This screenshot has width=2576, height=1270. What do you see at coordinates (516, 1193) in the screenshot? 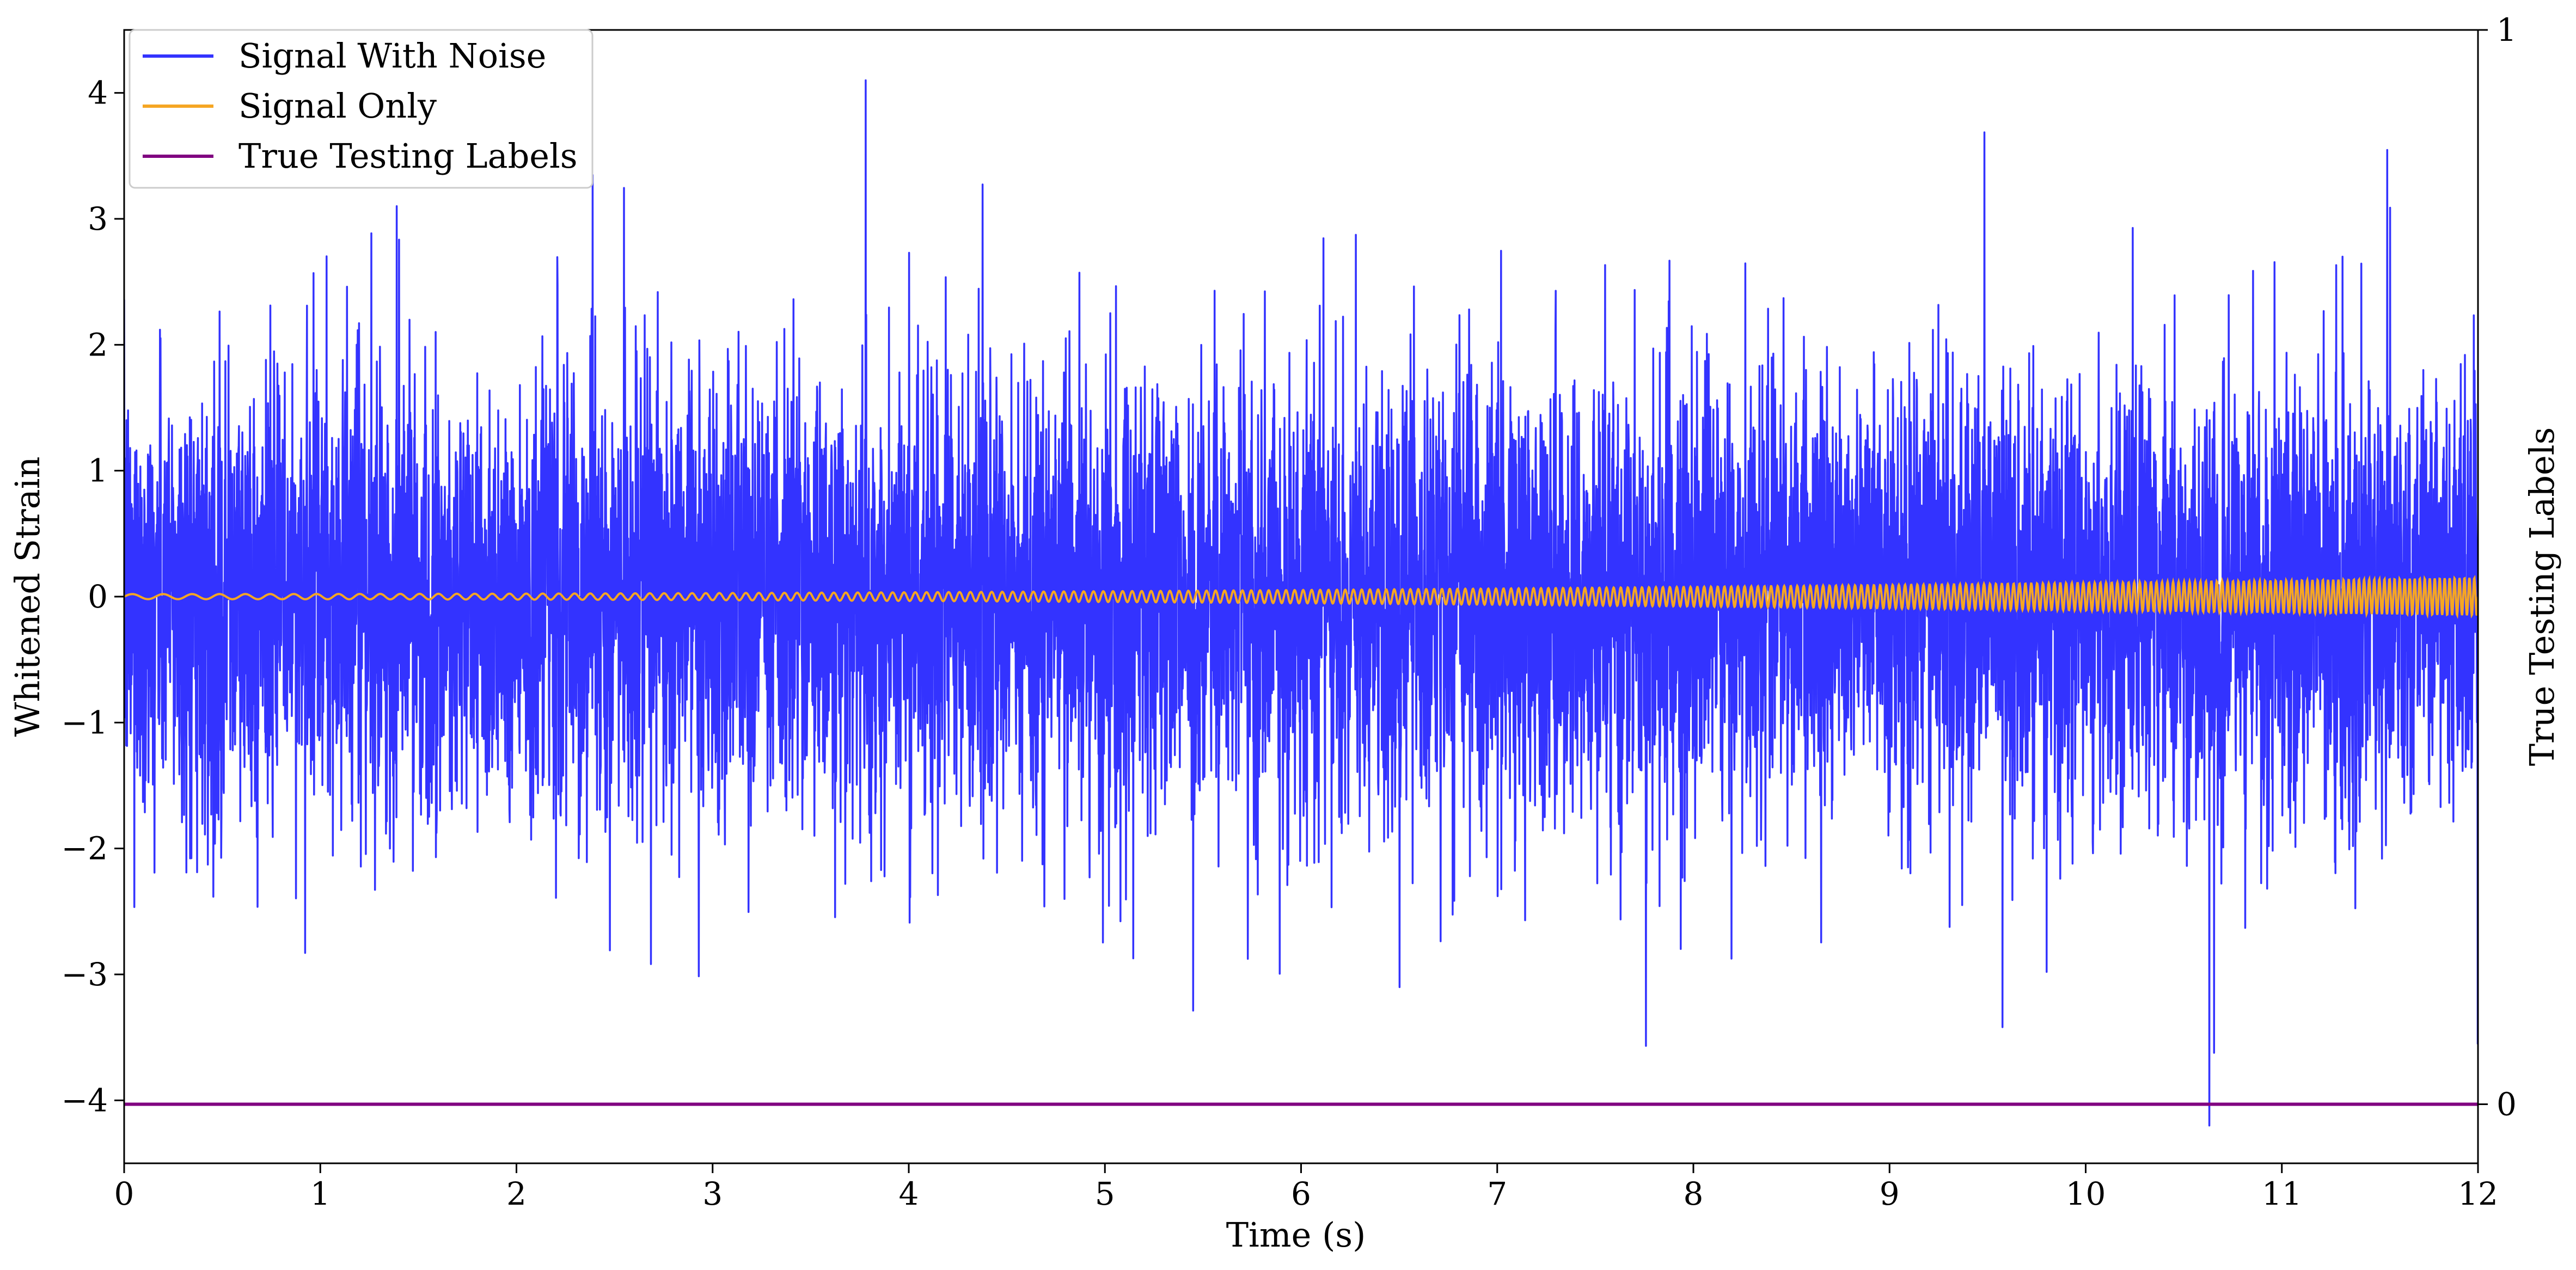
I see `x-tick-label: 2` at bounding box center [516, 1193].